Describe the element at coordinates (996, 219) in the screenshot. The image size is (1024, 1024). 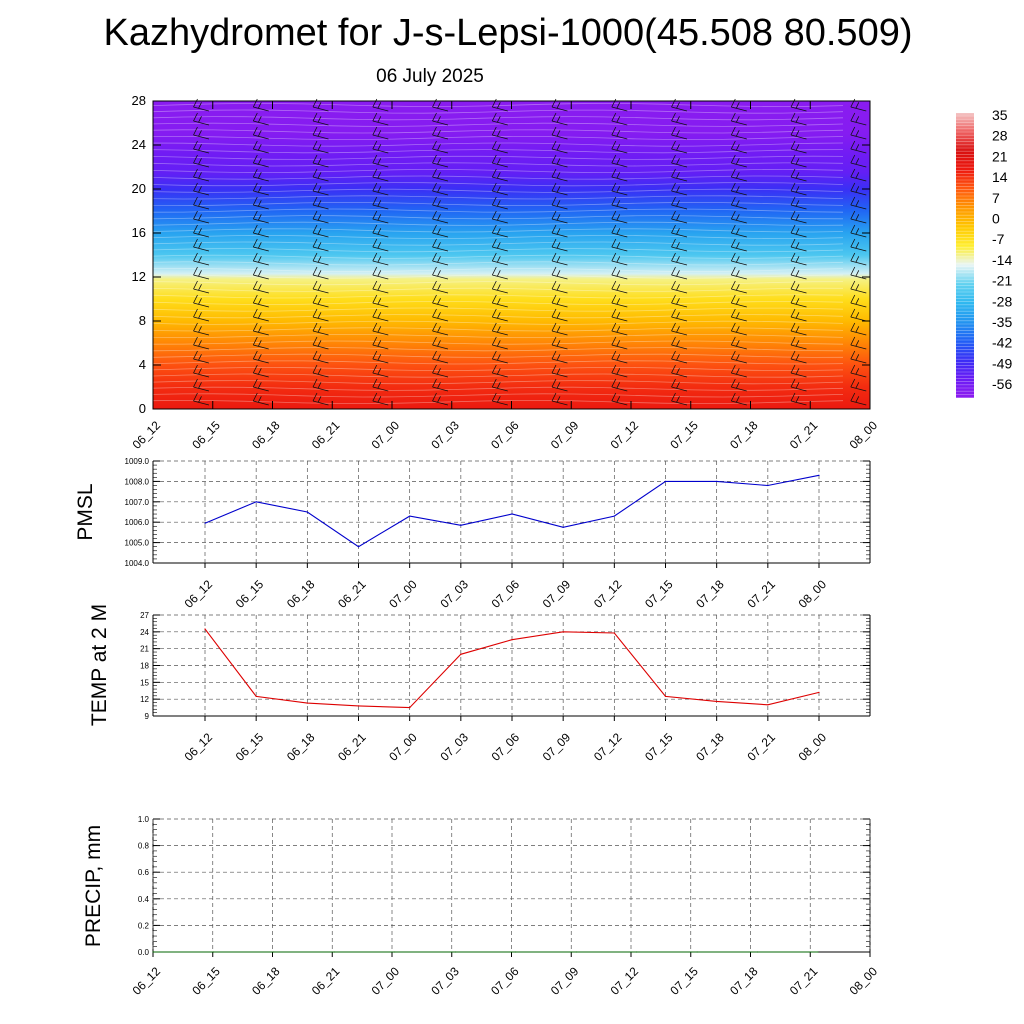
I see `colorbar-label: 0` at that location.